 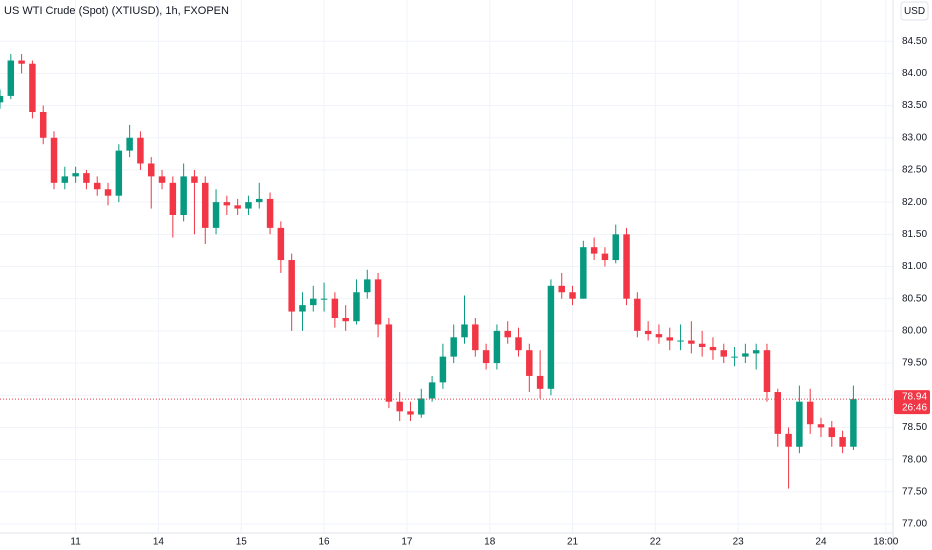 I want to click on price-tag, so click(x=912, y=402).